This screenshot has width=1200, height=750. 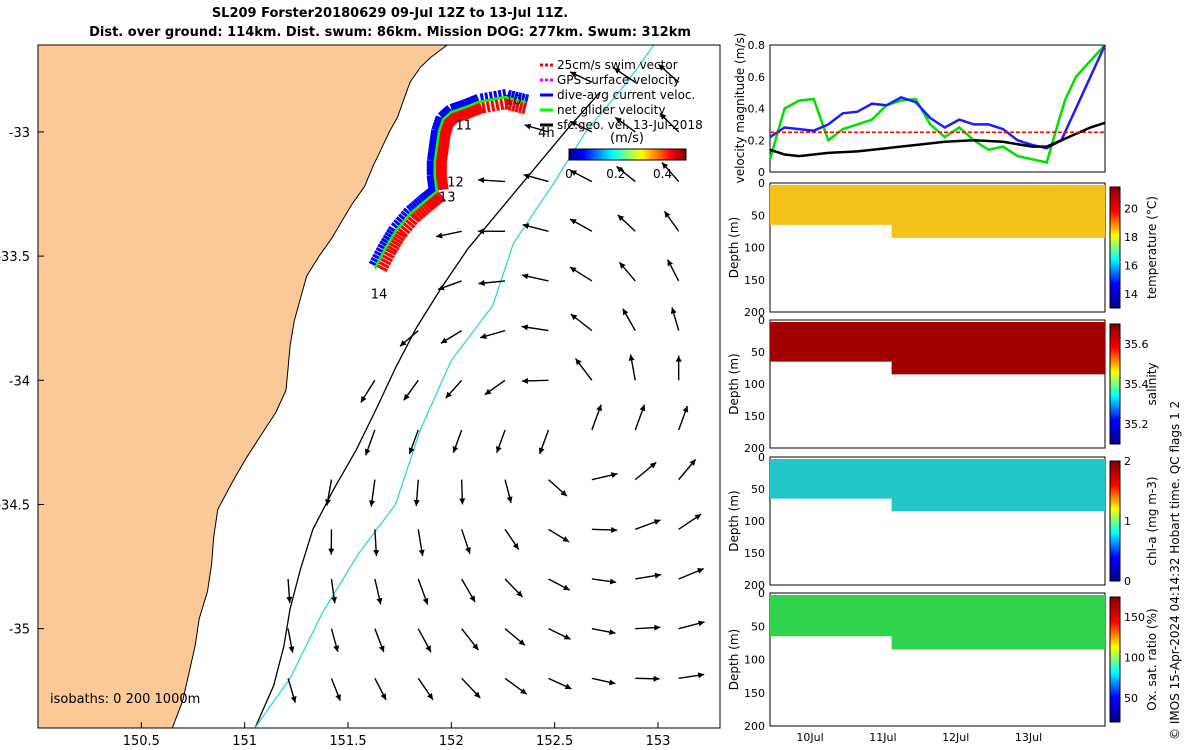 I want to click on depth-tick-label: 200, so click(x=754, y=726).